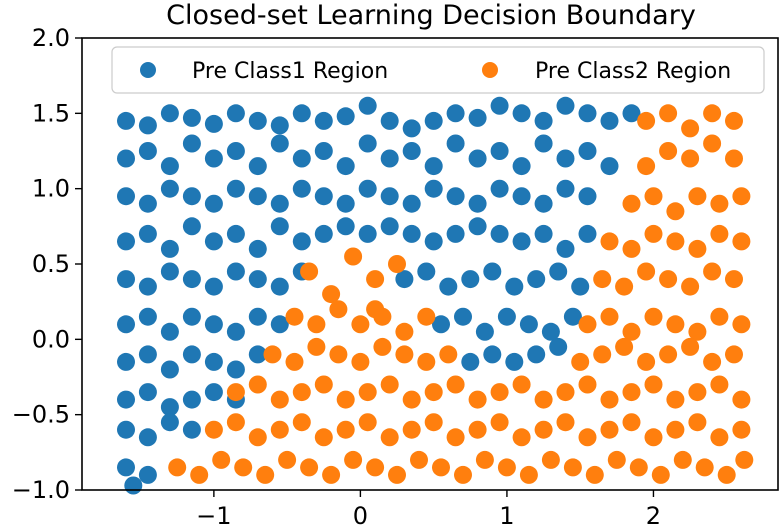  Describe the element at coordinates (431, 15) in the screenshot. I see `chart-title: Closed-set Learning Decision Boundary` at that location.